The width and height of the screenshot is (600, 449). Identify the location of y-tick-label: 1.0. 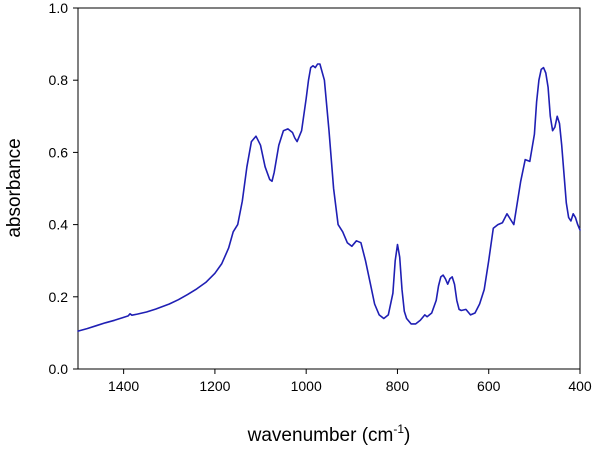
(59, 8).